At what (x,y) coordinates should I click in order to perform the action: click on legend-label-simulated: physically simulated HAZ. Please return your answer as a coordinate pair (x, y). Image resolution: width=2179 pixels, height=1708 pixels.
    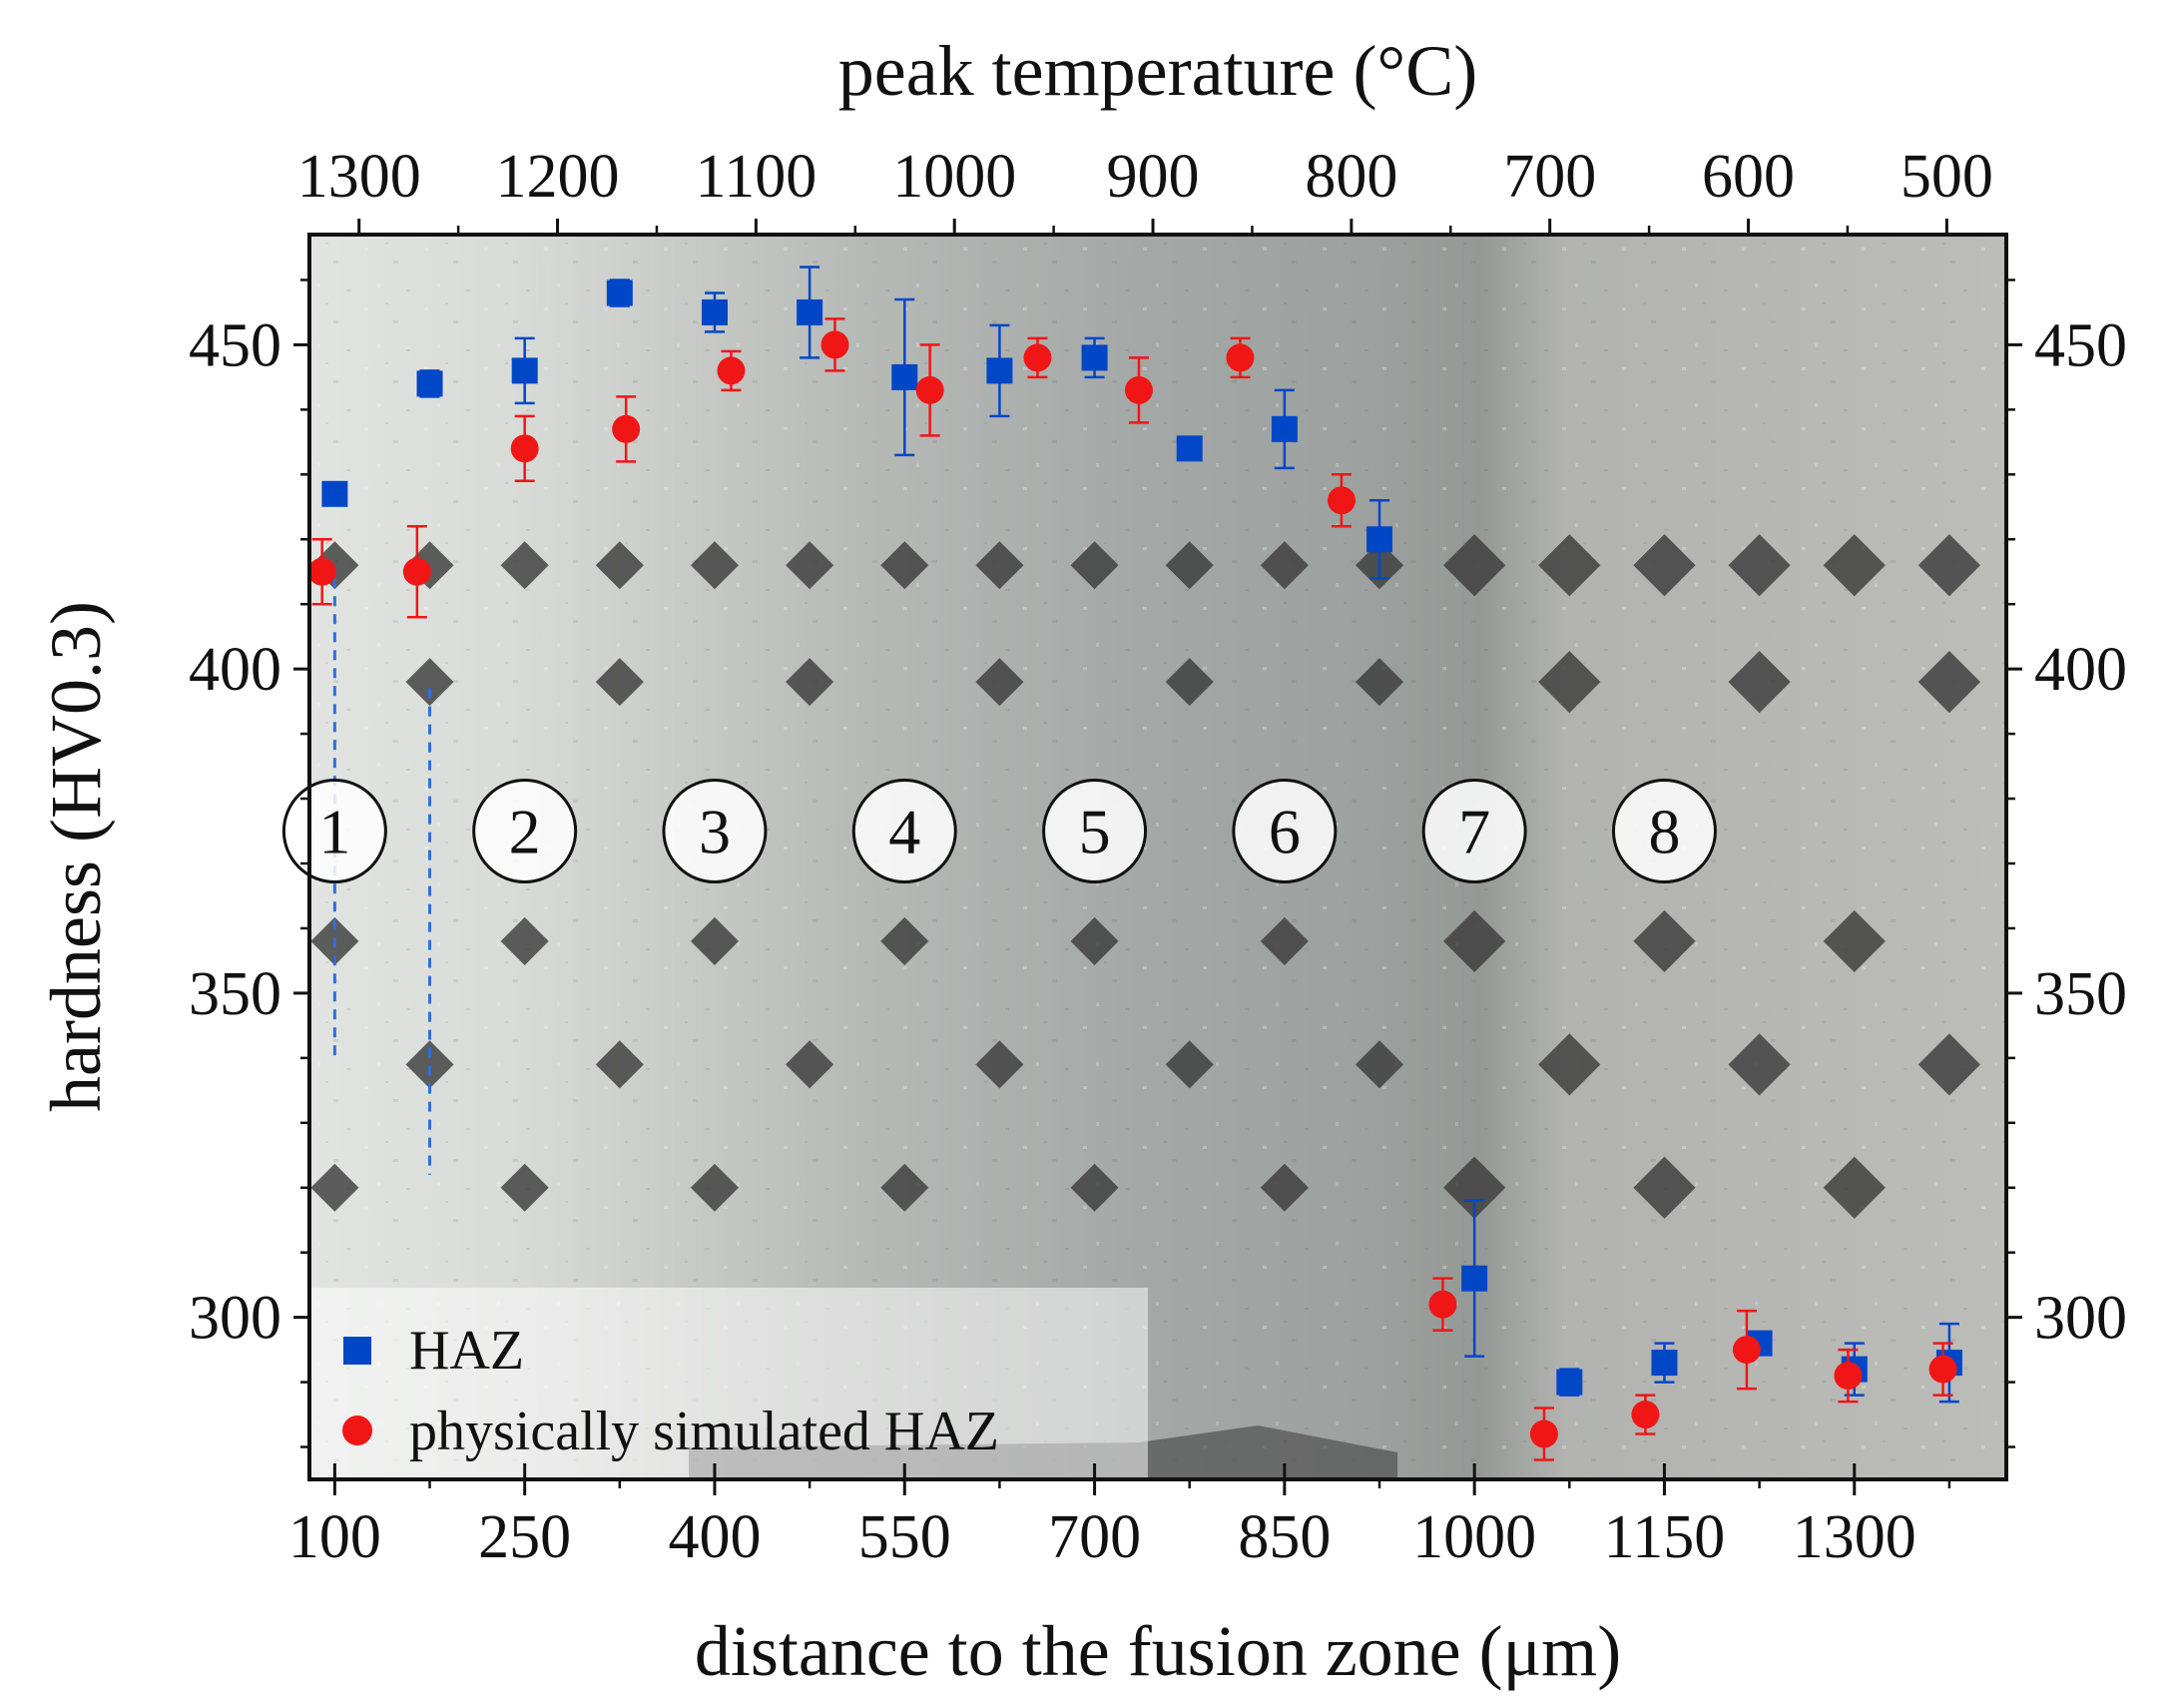
    Looking at the image, I should click on (704, 1431).